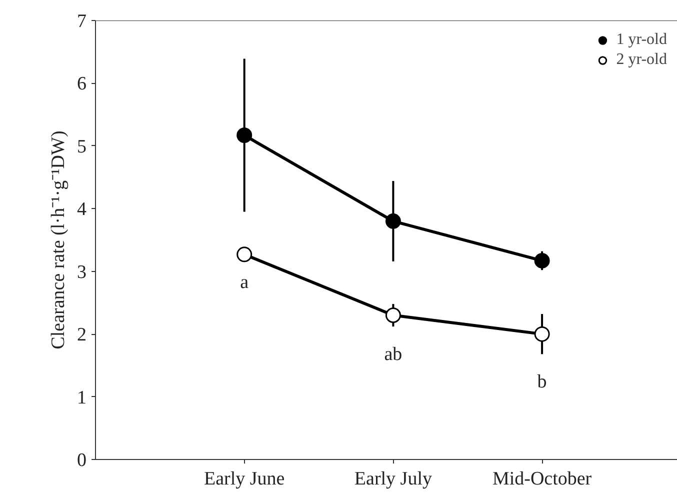 The image size is (677, 499). Describe the element at coordinates (81, 147) in the screenshot. I see `y-tick-label: 5` at that location.